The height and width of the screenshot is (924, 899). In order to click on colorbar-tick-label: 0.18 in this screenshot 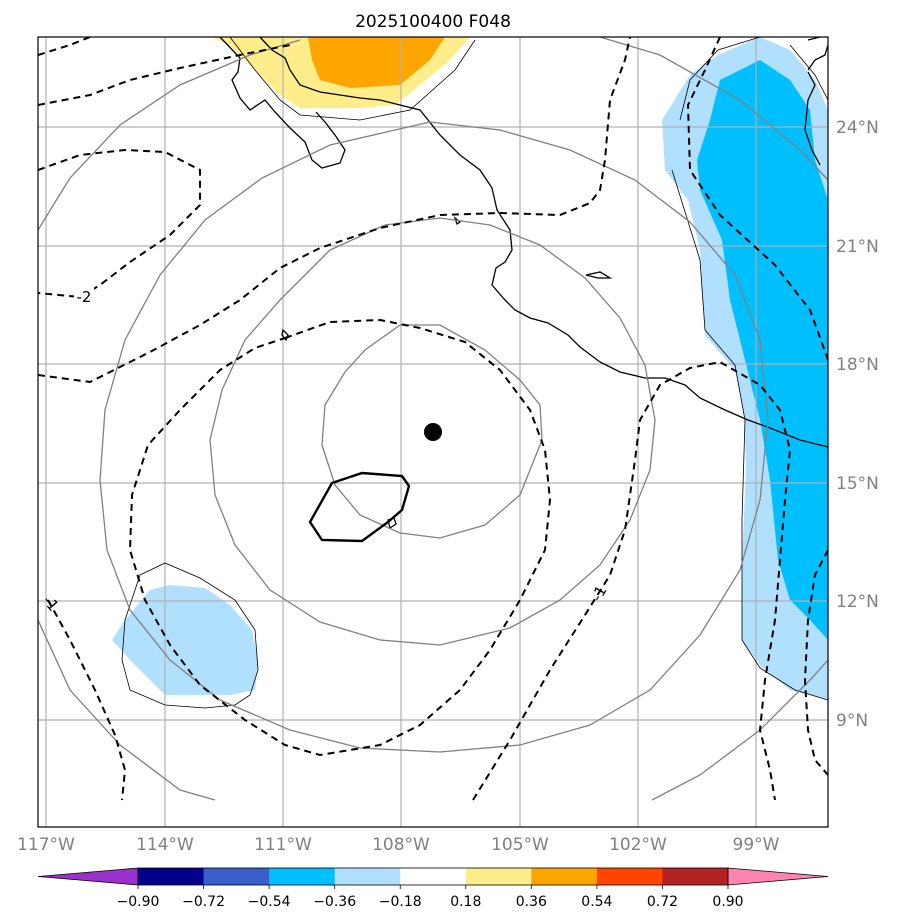, I will do `click(465, 902)`.